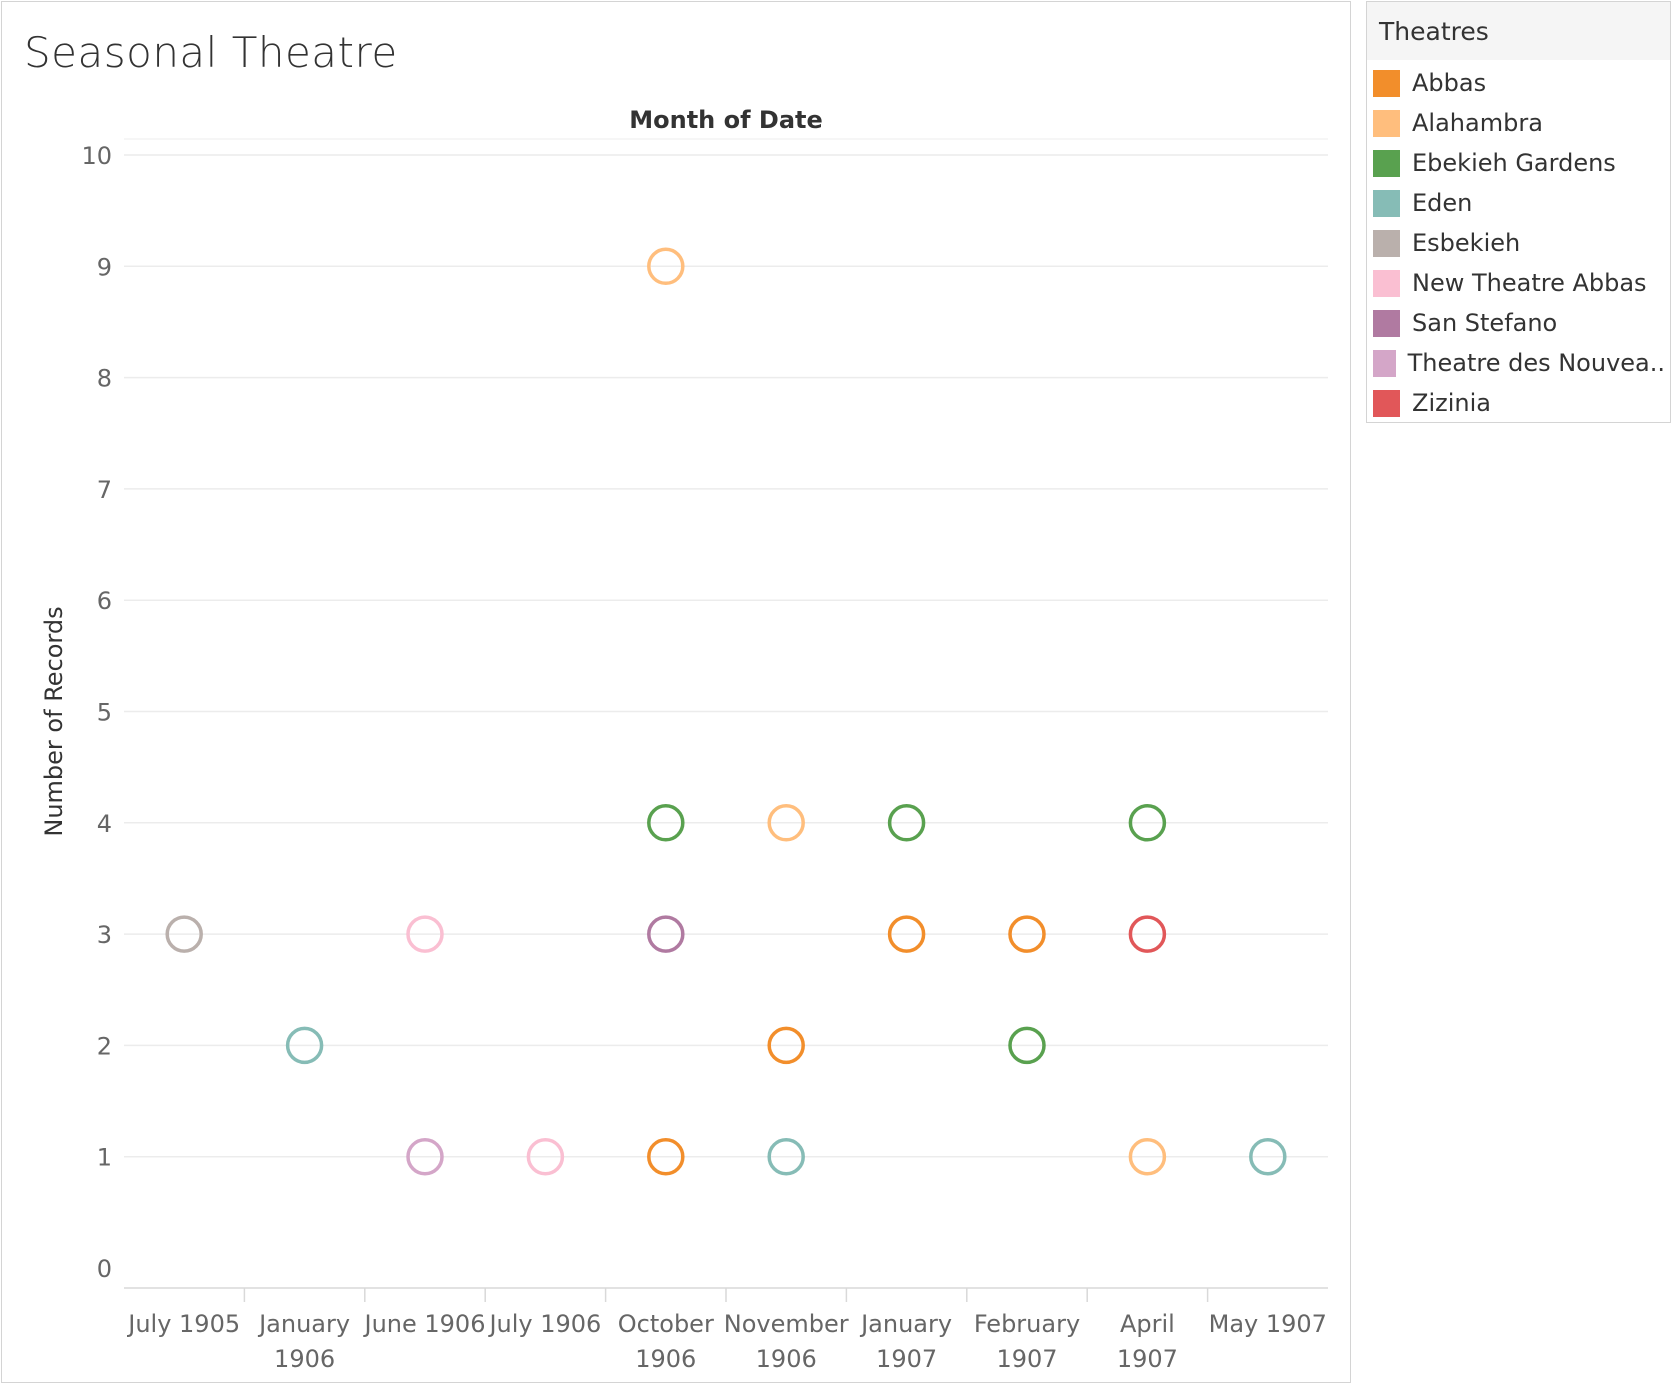 This screenshot has height=1384, width=1674. I want to click on legend-label: Abbas, so click(1449, 83).